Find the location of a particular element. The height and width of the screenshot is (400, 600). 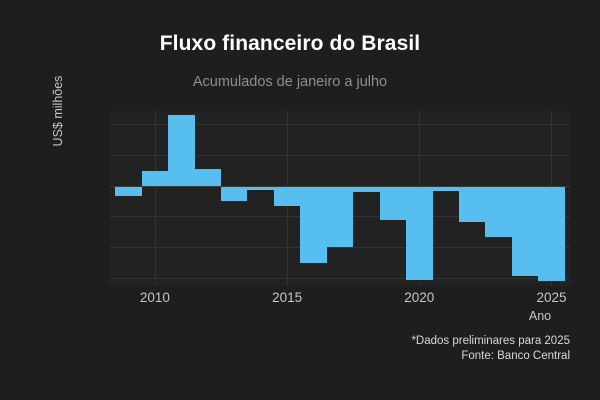

x-tick-label: 2015 is located at coordinates (287, 297).